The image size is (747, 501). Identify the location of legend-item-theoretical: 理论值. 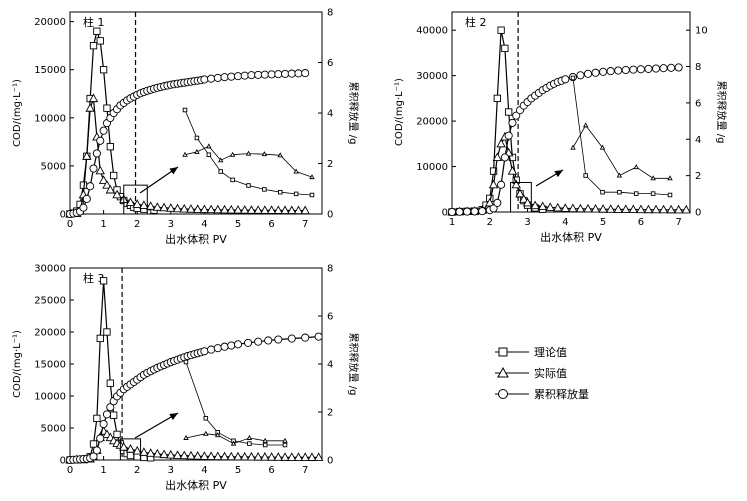
(565, 351).